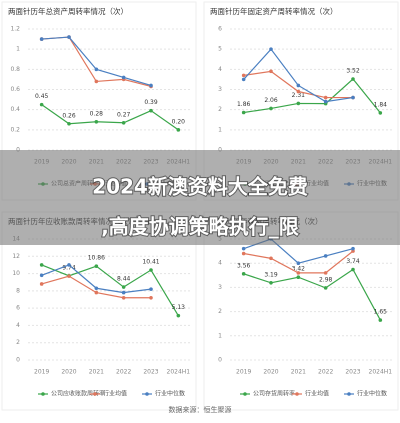 The image size is (400, 423). What do you see at coordinates (96, 372) in the screenshot?
I see `x-tick-label: 2021` at bounding box center [96, 372].